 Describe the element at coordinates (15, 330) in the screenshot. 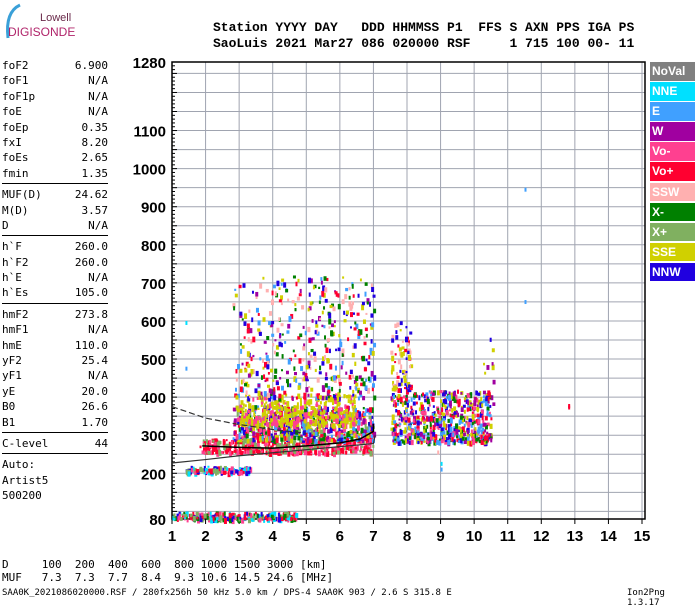

I see `param-name: hmF1` at that location.